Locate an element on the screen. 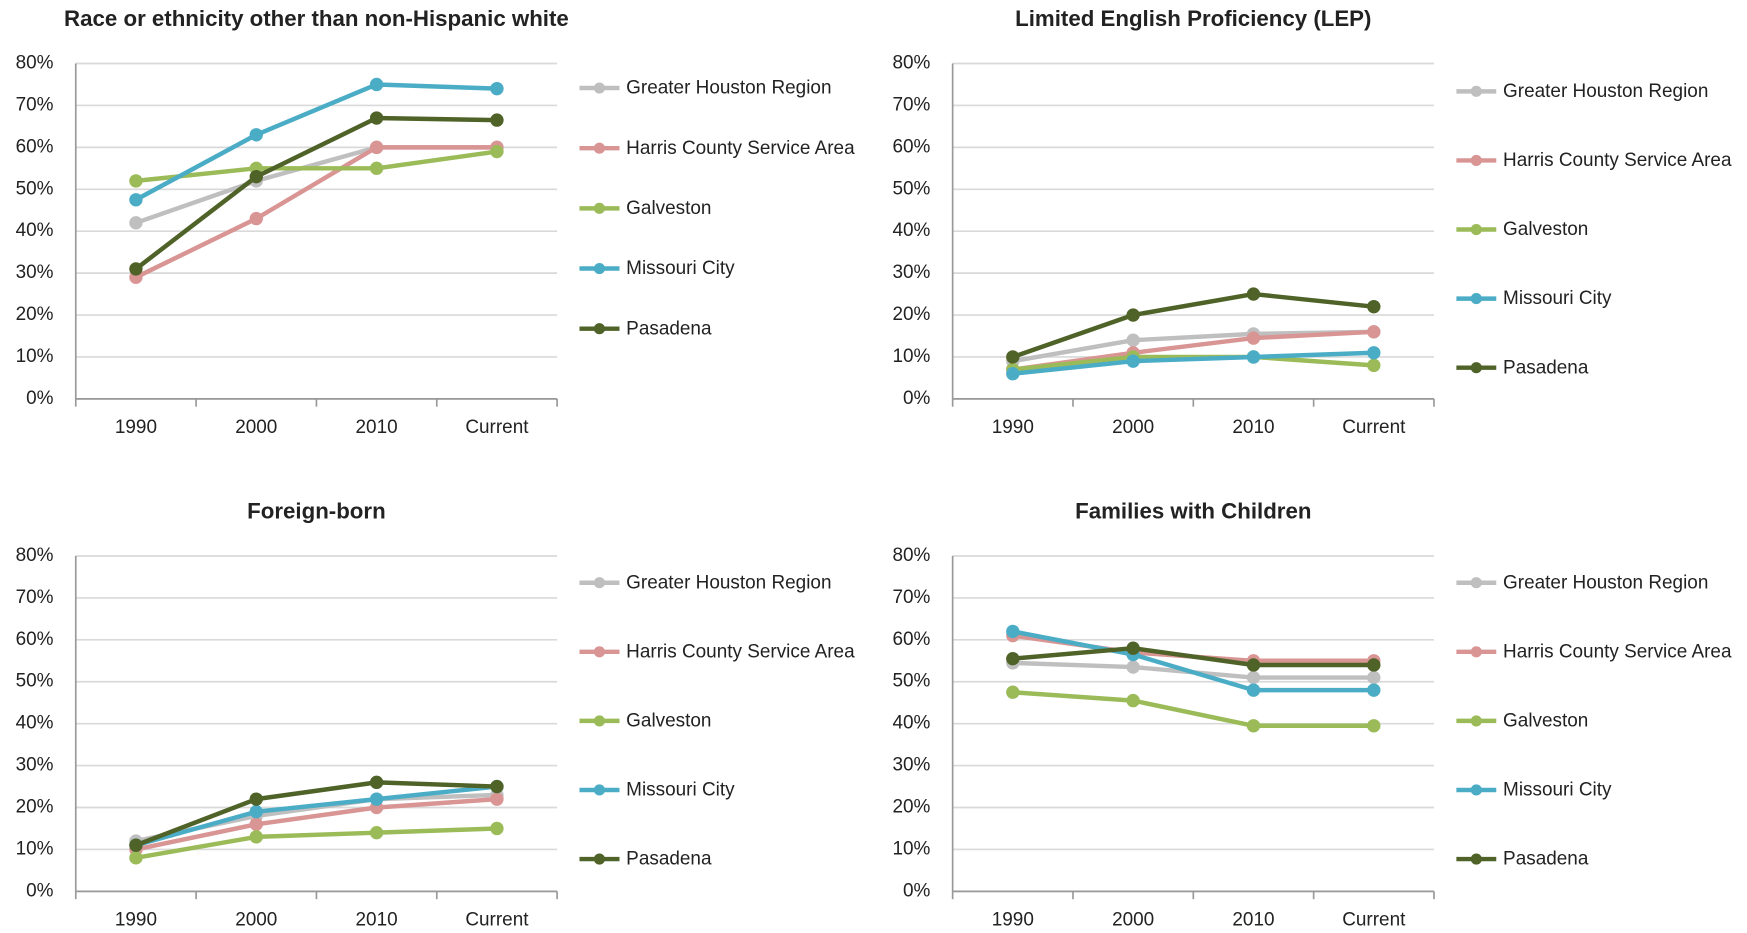 Image resolution: width=1747 pixels, height=933 pixels. y-tick-label: 60% is located at coordinates (35, 146).